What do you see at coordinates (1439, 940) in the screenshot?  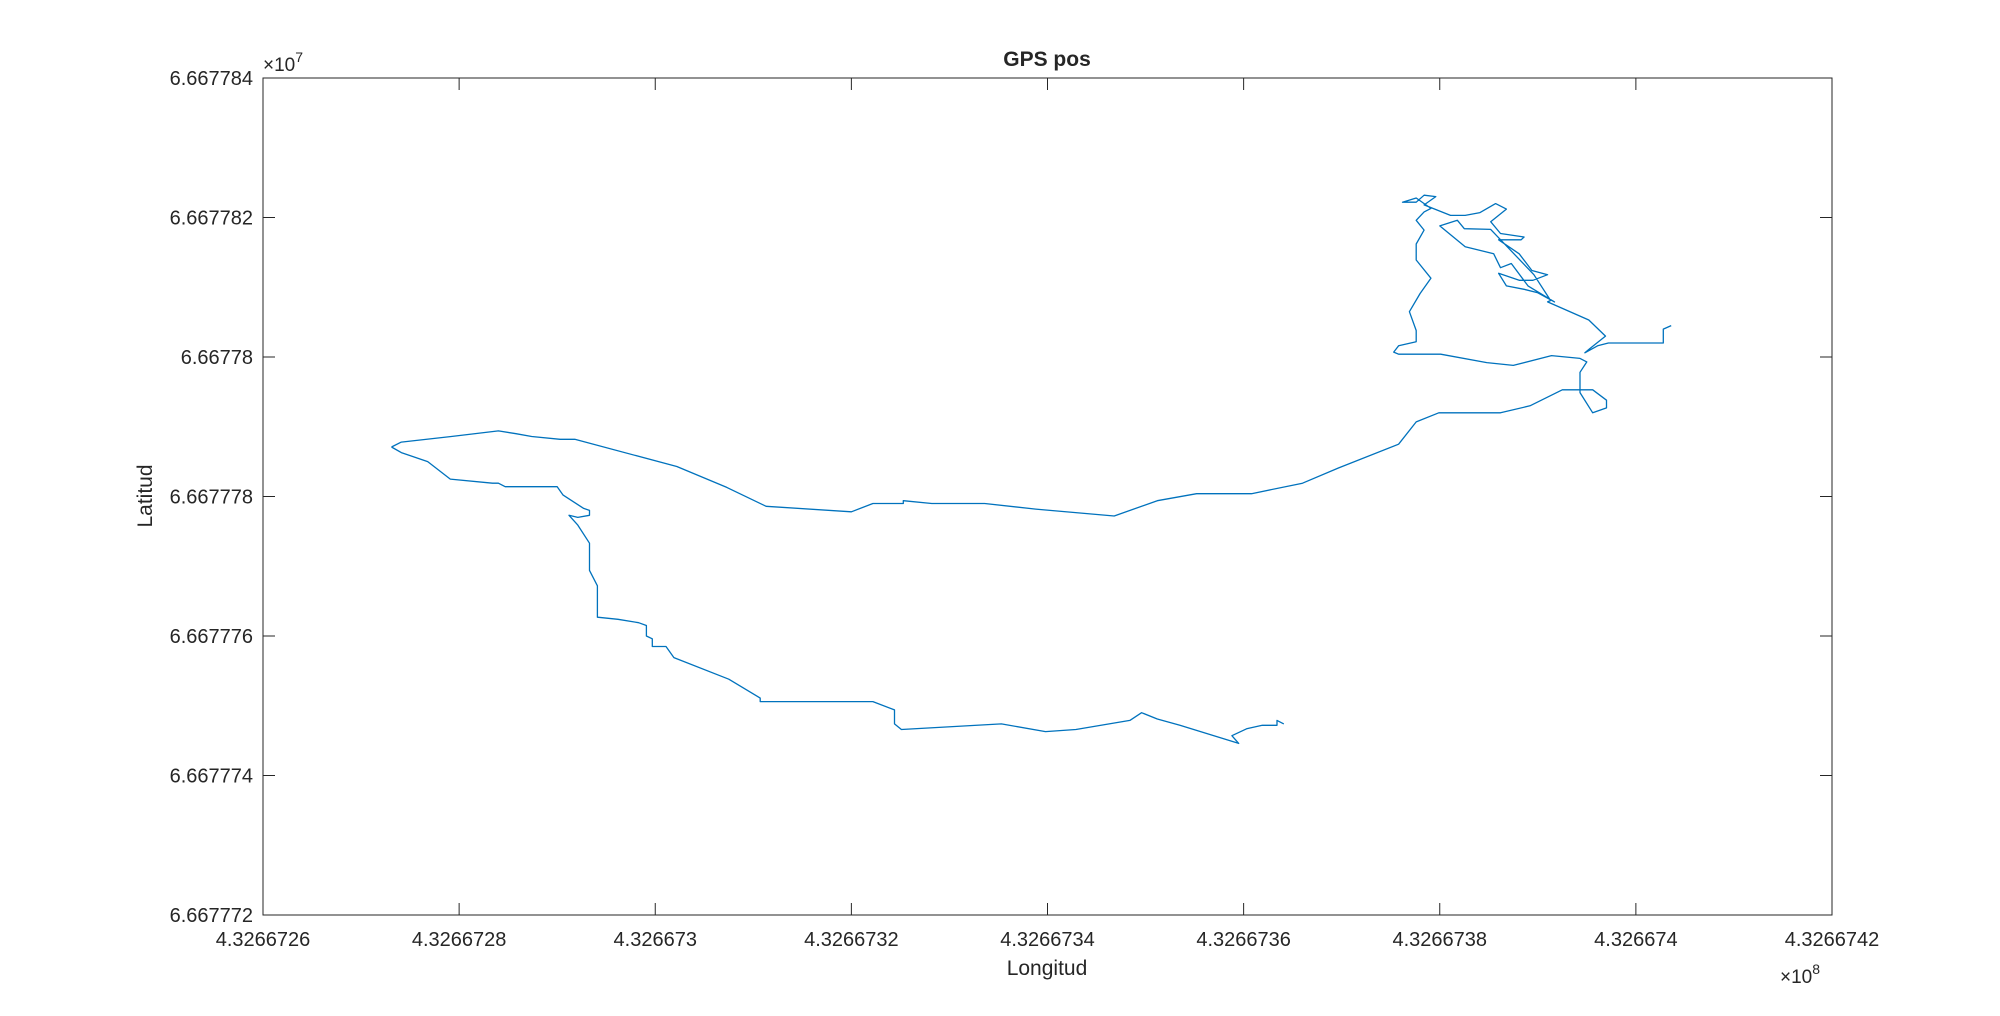 I see `x-tick-label: 4.3266738` at bounding box center [1439, 940].